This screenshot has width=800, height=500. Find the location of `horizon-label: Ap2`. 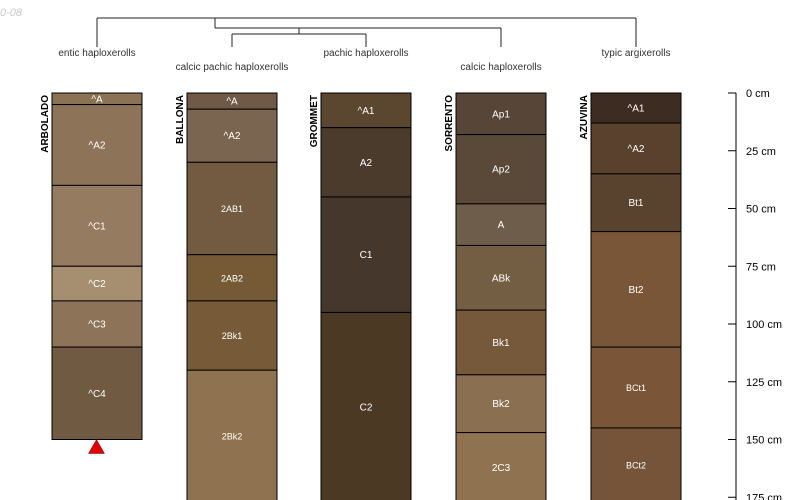

horizon-label: Ap2 is located at coordinates (501, 170).